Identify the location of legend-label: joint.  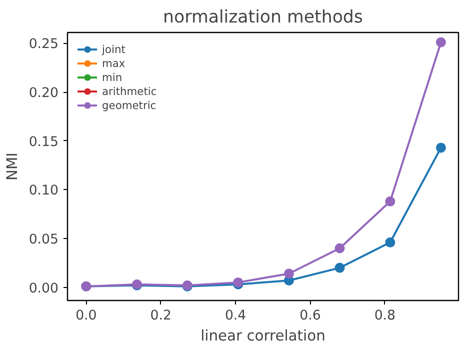
(114, 49).